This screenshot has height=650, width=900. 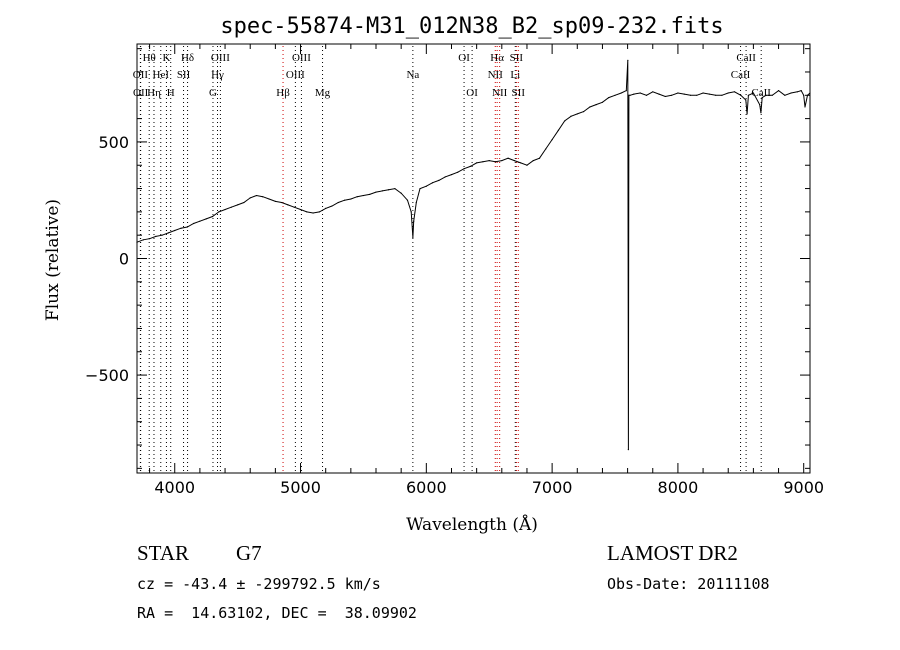 What do you see at coordinates (519, 93) in the screenshot?
I see `line-label-26: SII` at bounding box center [519, 93].